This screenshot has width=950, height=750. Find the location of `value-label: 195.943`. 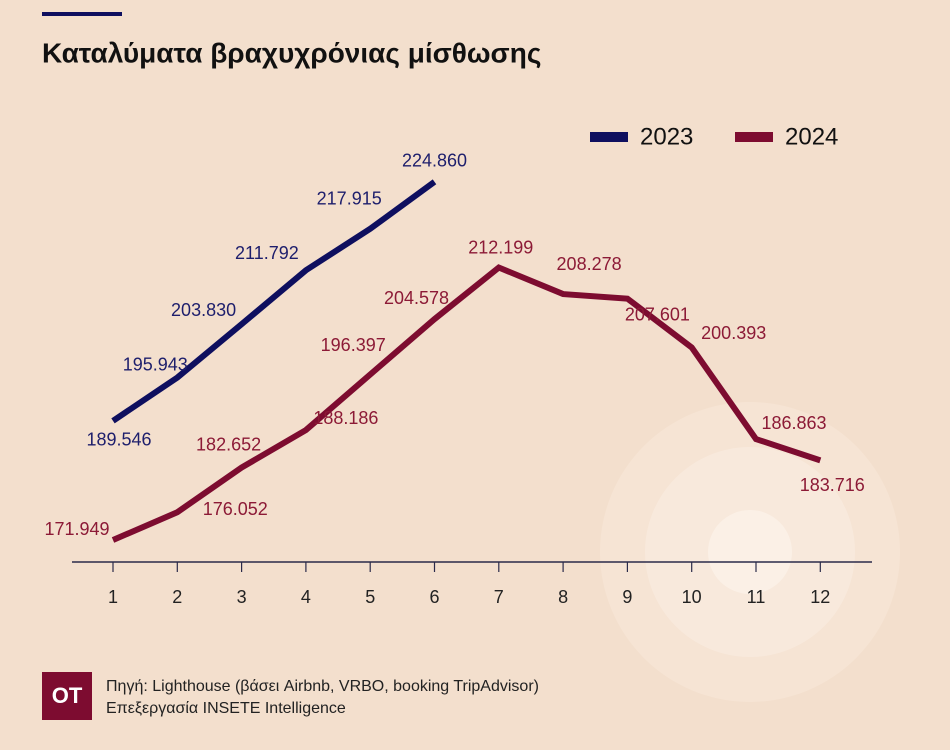

value-label: 195.943 is located at coordinates (155, 364).